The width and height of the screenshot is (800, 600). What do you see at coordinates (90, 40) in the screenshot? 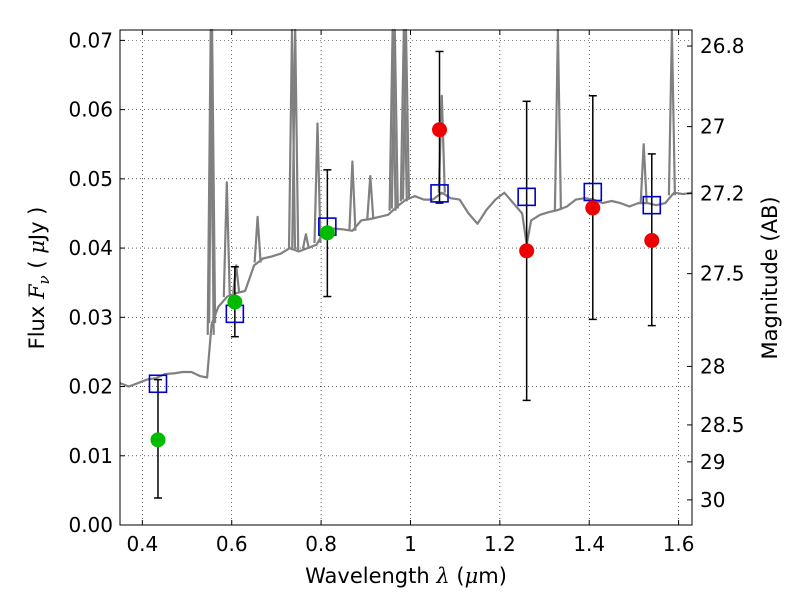
I see `y-tick-label: 0.07` at bounding box center [90, 40].